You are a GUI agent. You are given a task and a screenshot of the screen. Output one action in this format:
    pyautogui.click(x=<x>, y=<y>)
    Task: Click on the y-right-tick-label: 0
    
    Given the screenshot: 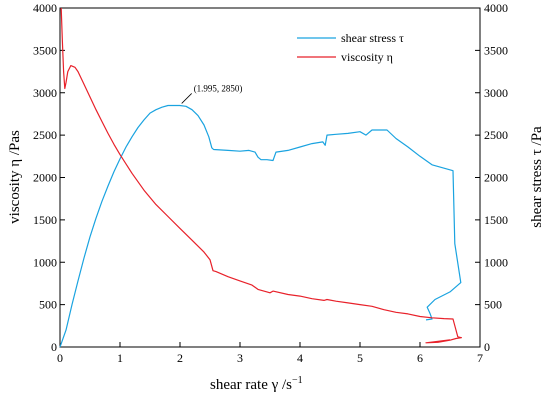 What is the action you would take?
    pyautogui.click(x=487, y=347)
    